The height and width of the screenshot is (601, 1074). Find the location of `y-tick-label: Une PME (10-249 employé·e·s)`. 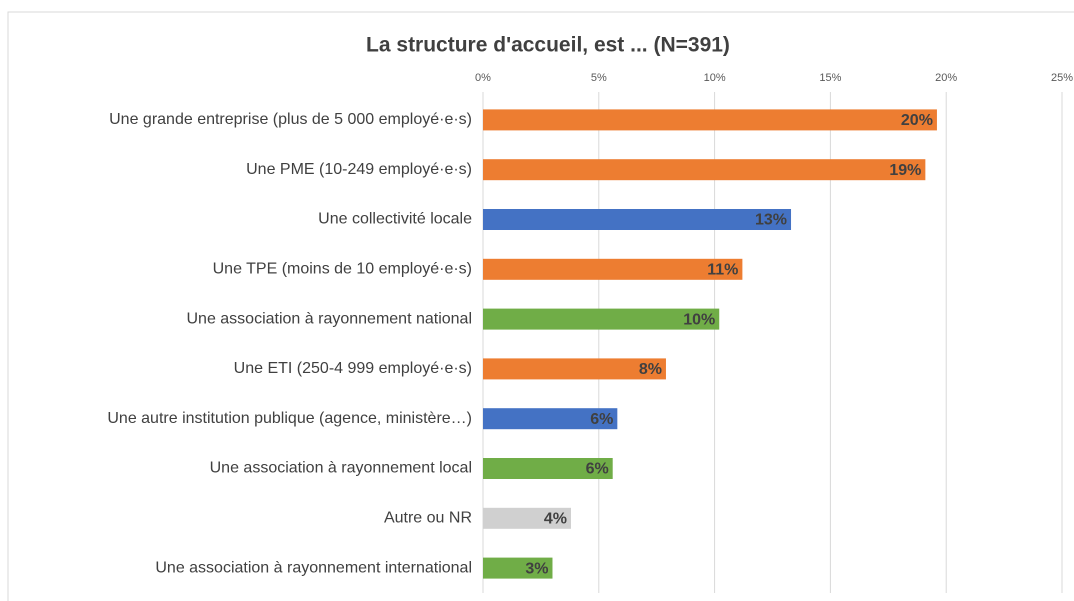

y-tick-label: Une PME (10-249 employé·e·s) is located at coordinates (359, 169).